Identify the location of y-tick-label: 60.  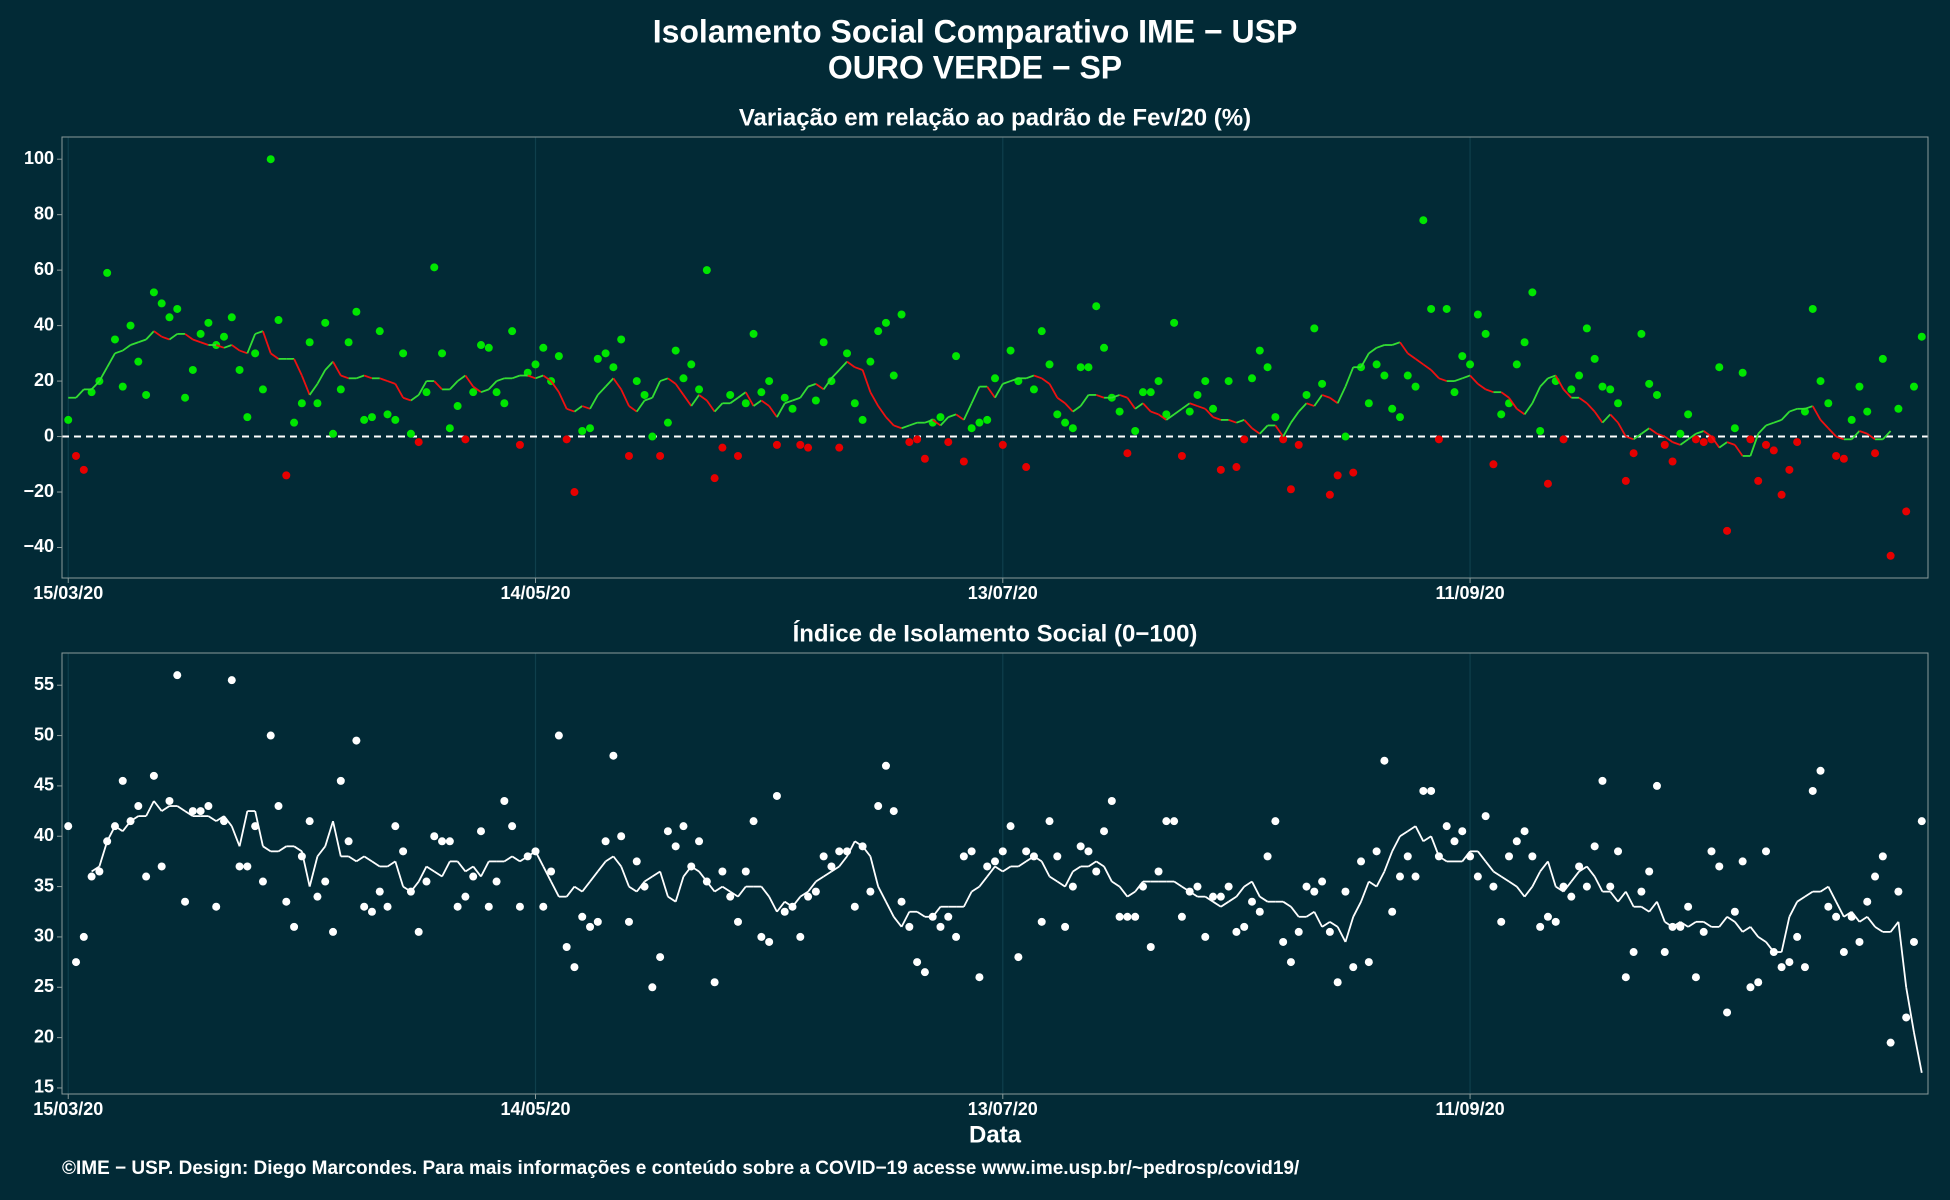
(44, 269).